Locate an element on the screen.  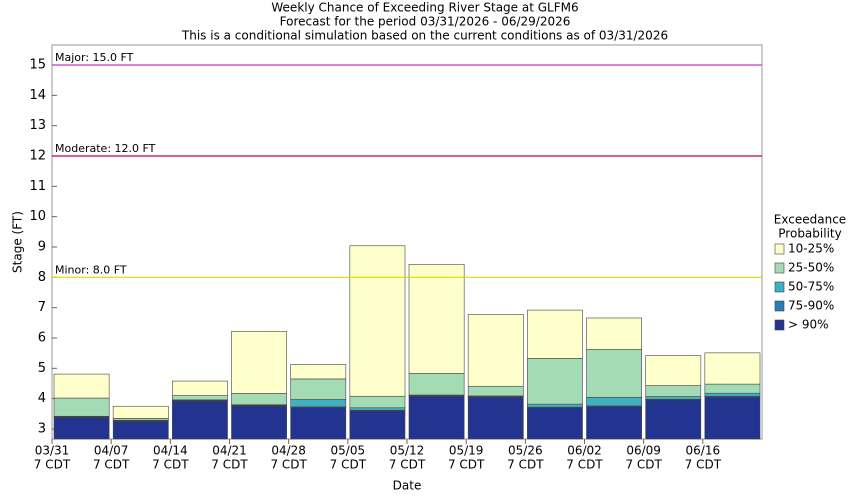
threshold-label: Minor: 8.0 FT is located at coordinates (91, 269).